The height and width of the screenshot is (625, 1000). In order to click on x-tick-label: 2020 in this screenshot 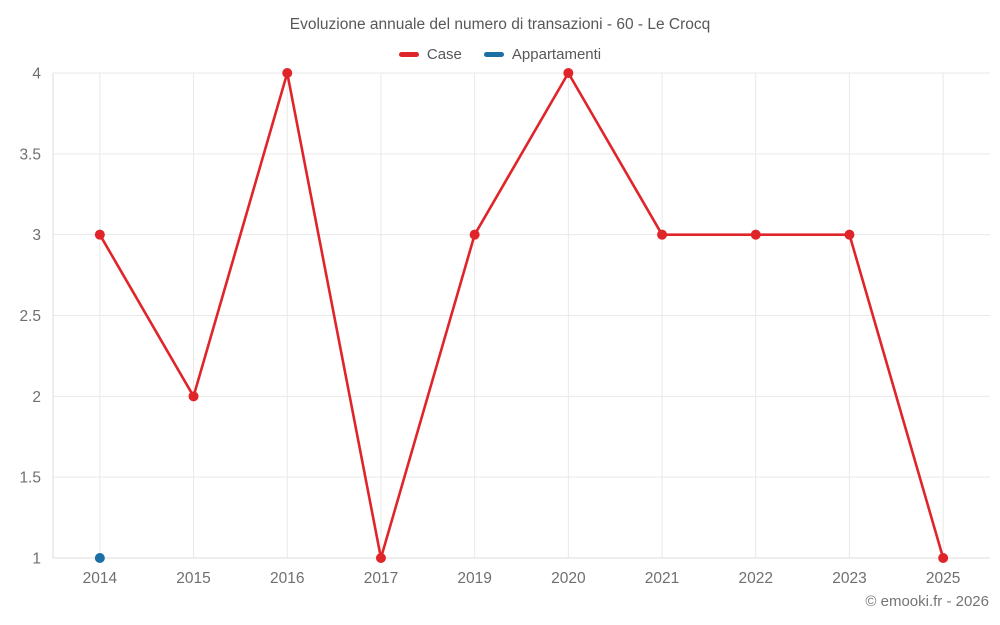, I will do `click(568, 578)`.